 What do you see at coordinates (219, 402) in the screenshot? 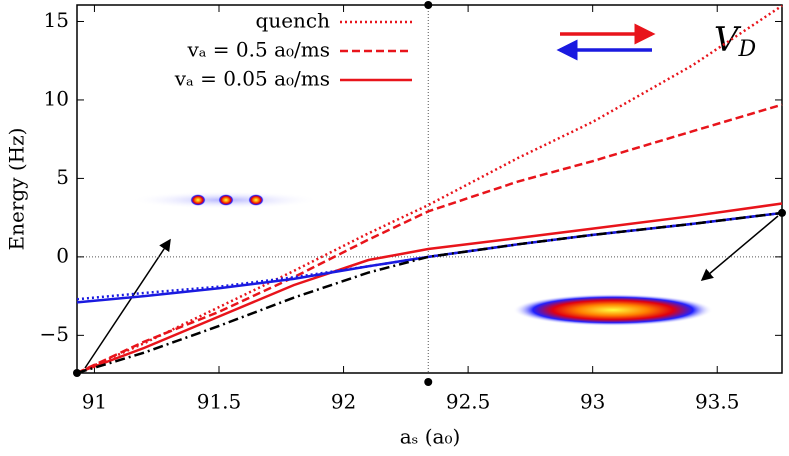
I see `x-tick-label: 91.5` at bounding box center [219, 402].